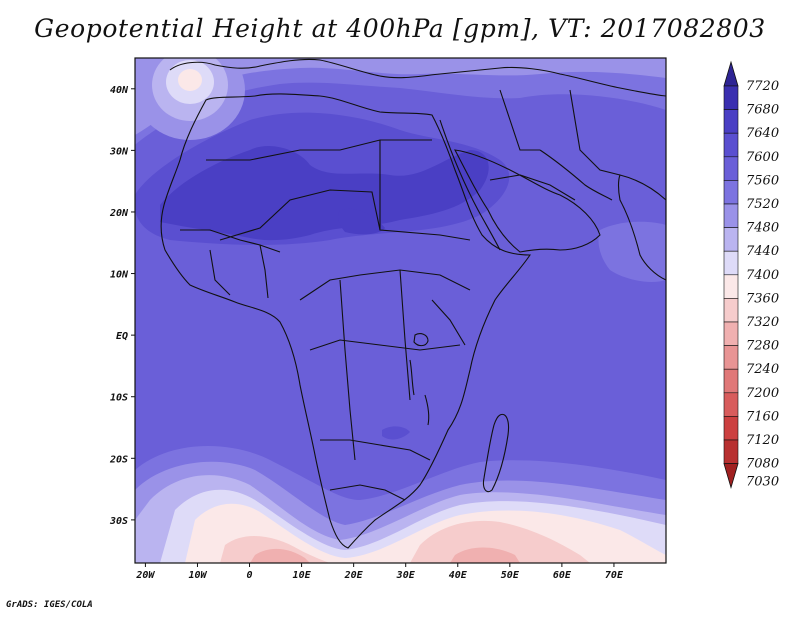  I want to click on grads-credit: GrADS: IGES/COLA, so click(49, 605).